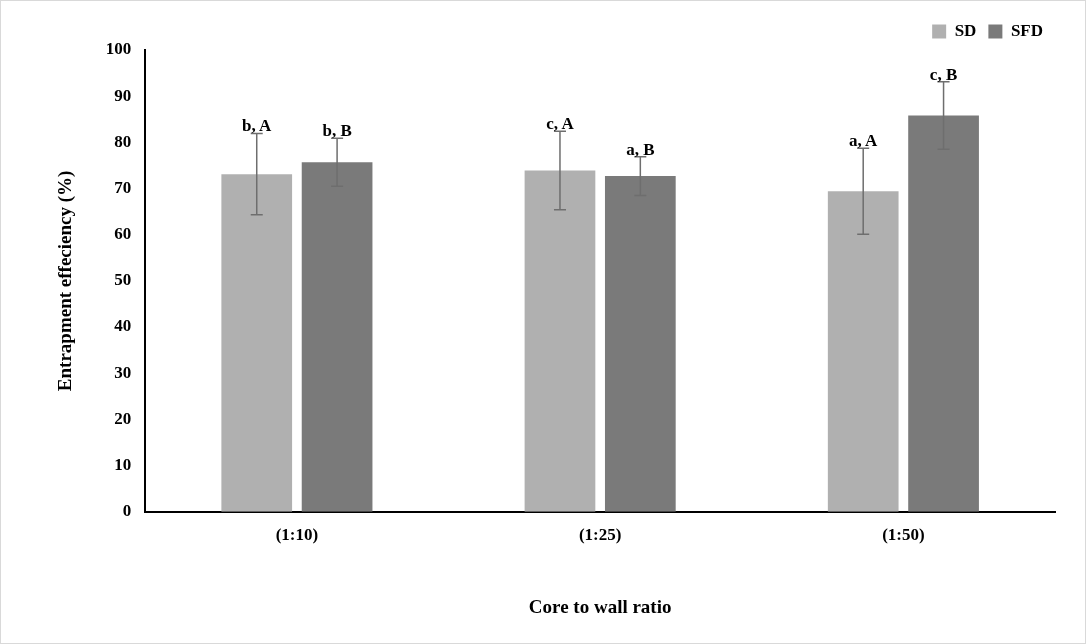 The height and width of the screenshot is (644, 1086). Describe the element at coordinates (1027, 30) in the screenshot. I see `legend-label: SFD` at that location.